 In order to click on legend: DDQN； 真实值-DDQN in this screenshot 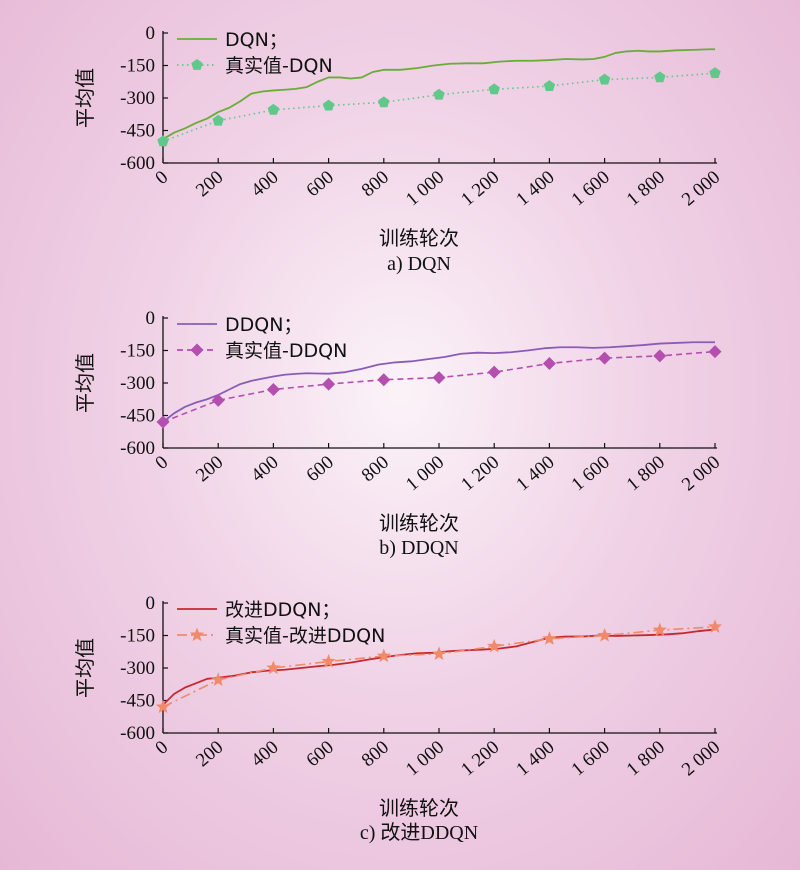, I will do `click(262, 338)`.